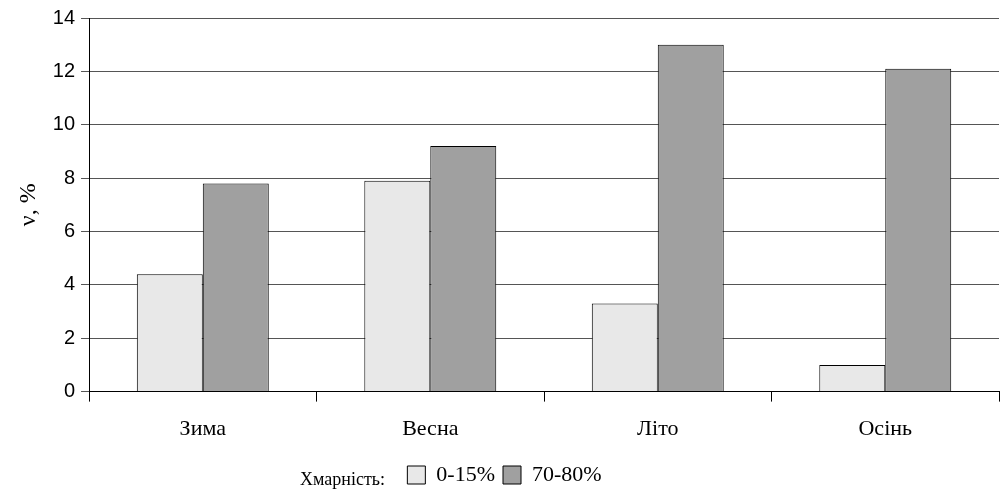  What do you see at coordinates (69, 336) in the screenshot?
I see `y-tick-label: 2` at bounding box center [69, 336].